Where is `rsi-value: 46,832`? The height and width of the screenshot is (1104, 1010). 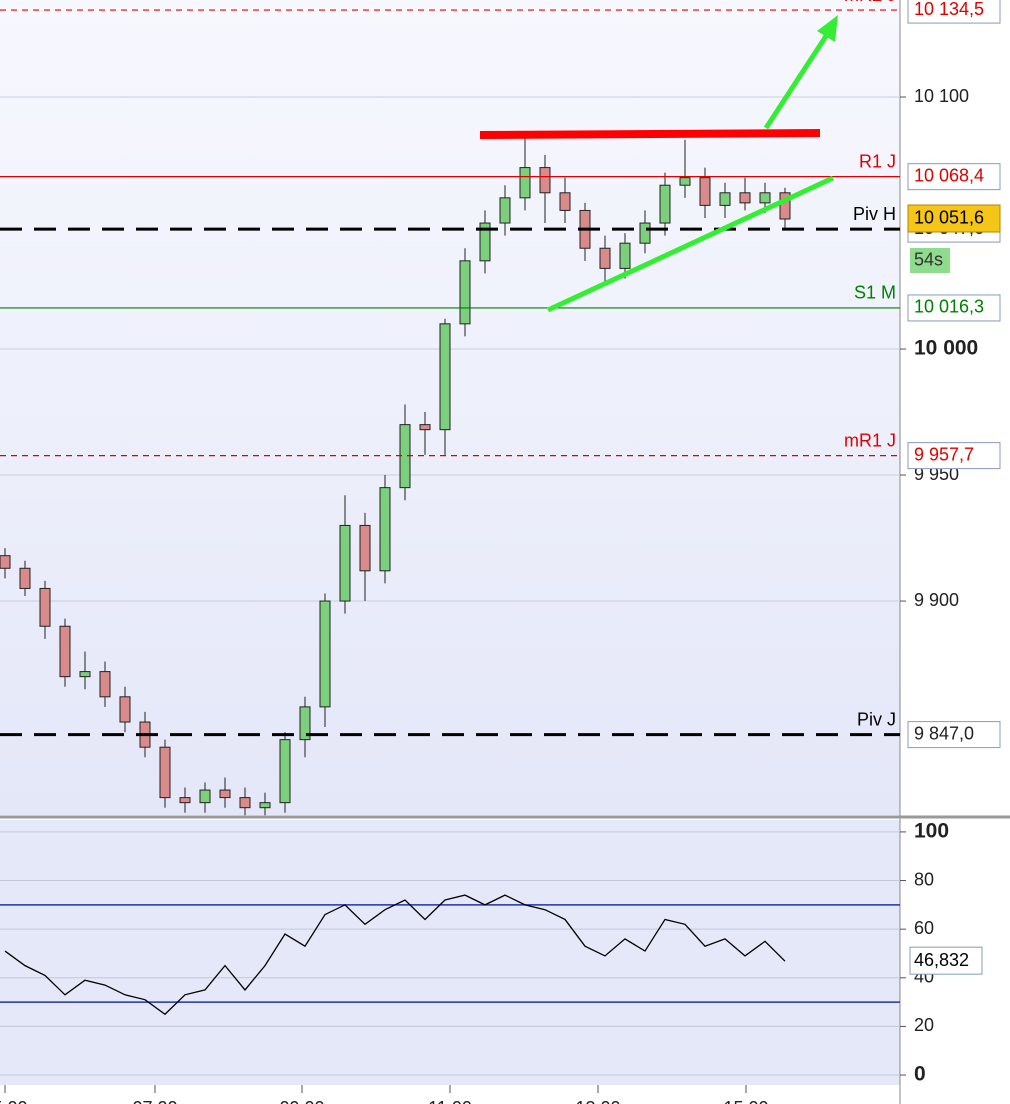 rsi-value: 46,832 is located at coordinates (941, 960).